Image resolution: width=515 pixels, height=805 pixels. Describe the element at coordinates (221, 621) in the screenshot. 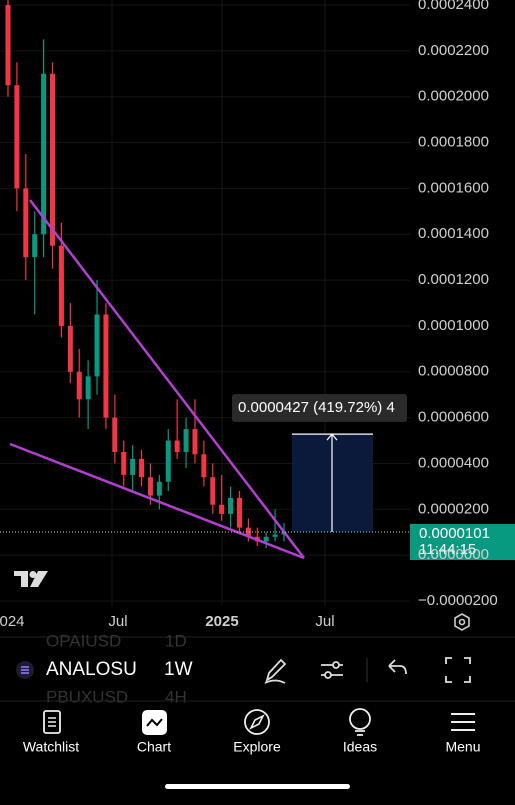

I see `x-tick-label: 2025` at that location.